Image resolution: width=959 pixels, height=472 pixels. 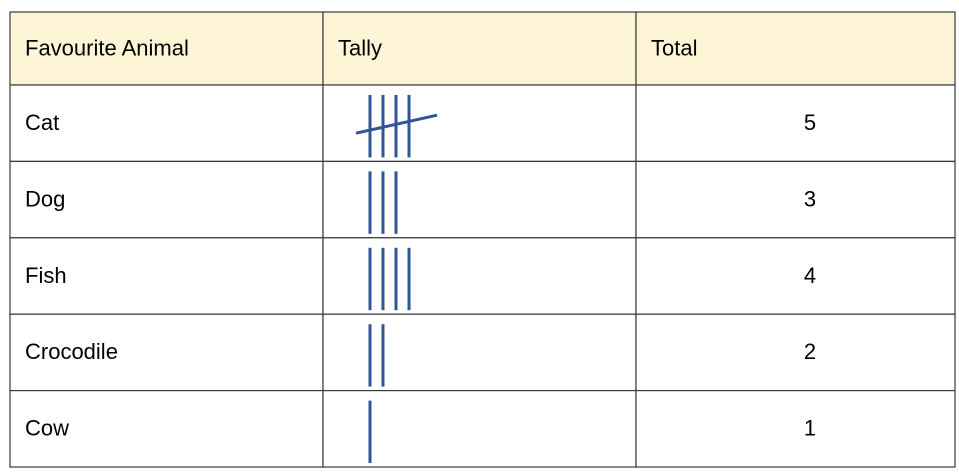 I want to click on total-value: 3, so click(x=810, y=198).